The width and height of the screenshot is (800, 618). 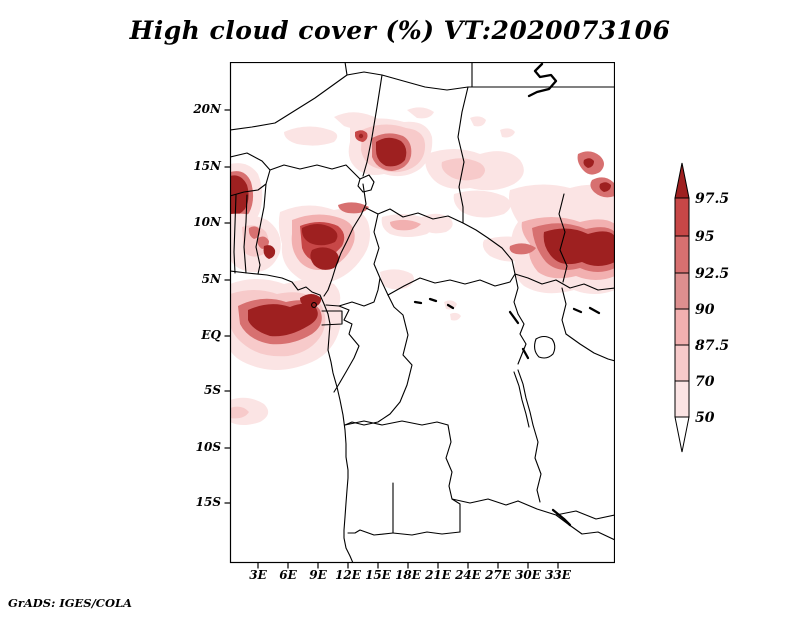 I want to click on lon-tick-label: 30E, so click(x=528, y=575).